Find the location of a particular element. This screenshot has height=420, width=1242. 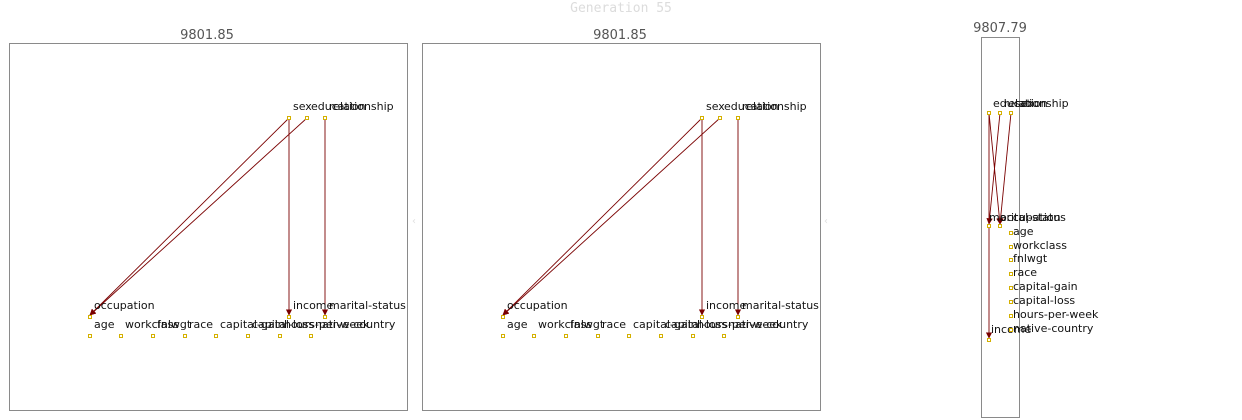

panel-score-2: 9801.85 is located at coordinates (620, 35).